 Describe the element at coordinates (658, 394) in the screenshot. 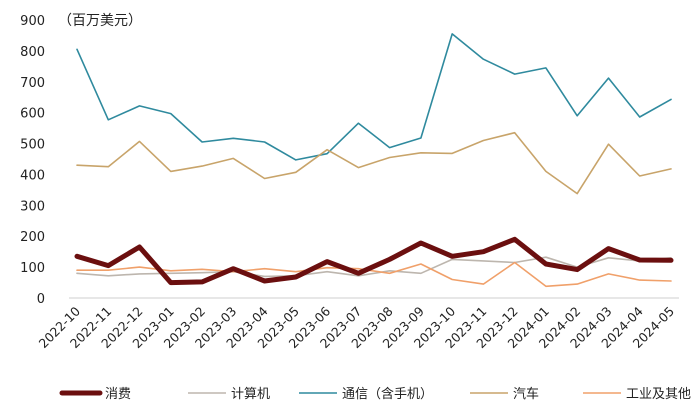

I see `legend-label: 工业及其他` at that location.